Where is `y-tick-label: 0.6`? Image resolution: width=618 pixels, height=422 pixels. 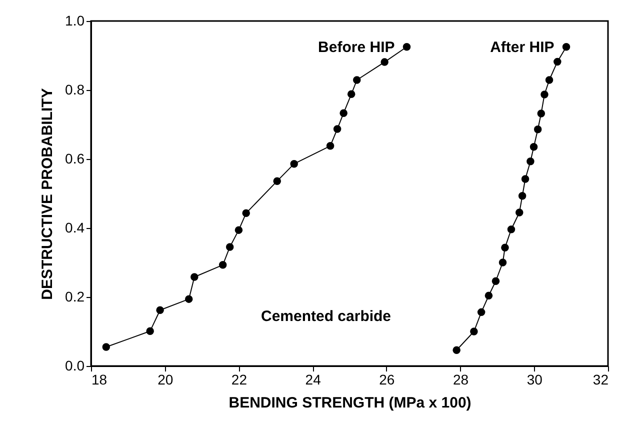 y-tick-label: 0.6 is located at coordinates (75, 158).